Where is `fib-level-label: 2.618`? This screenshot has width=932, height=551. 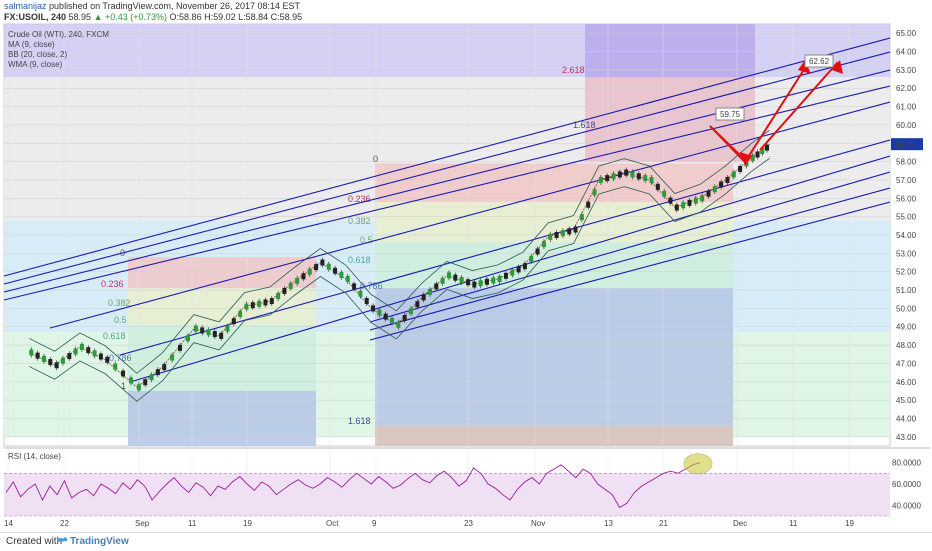
fib-level-label: 2.618 is located at coordinates (573, 70).